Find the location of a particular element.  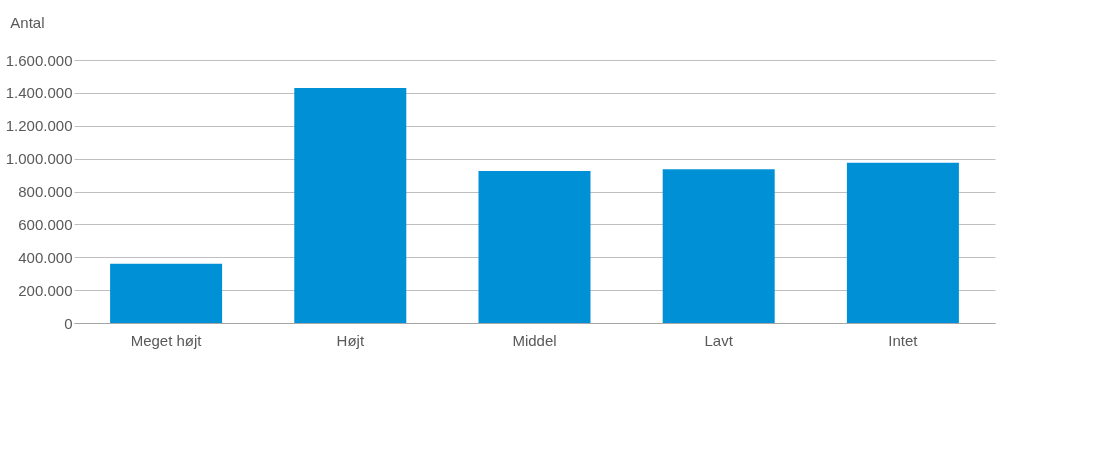

y-axis-title: Antal is located at coordinates (27, 22).